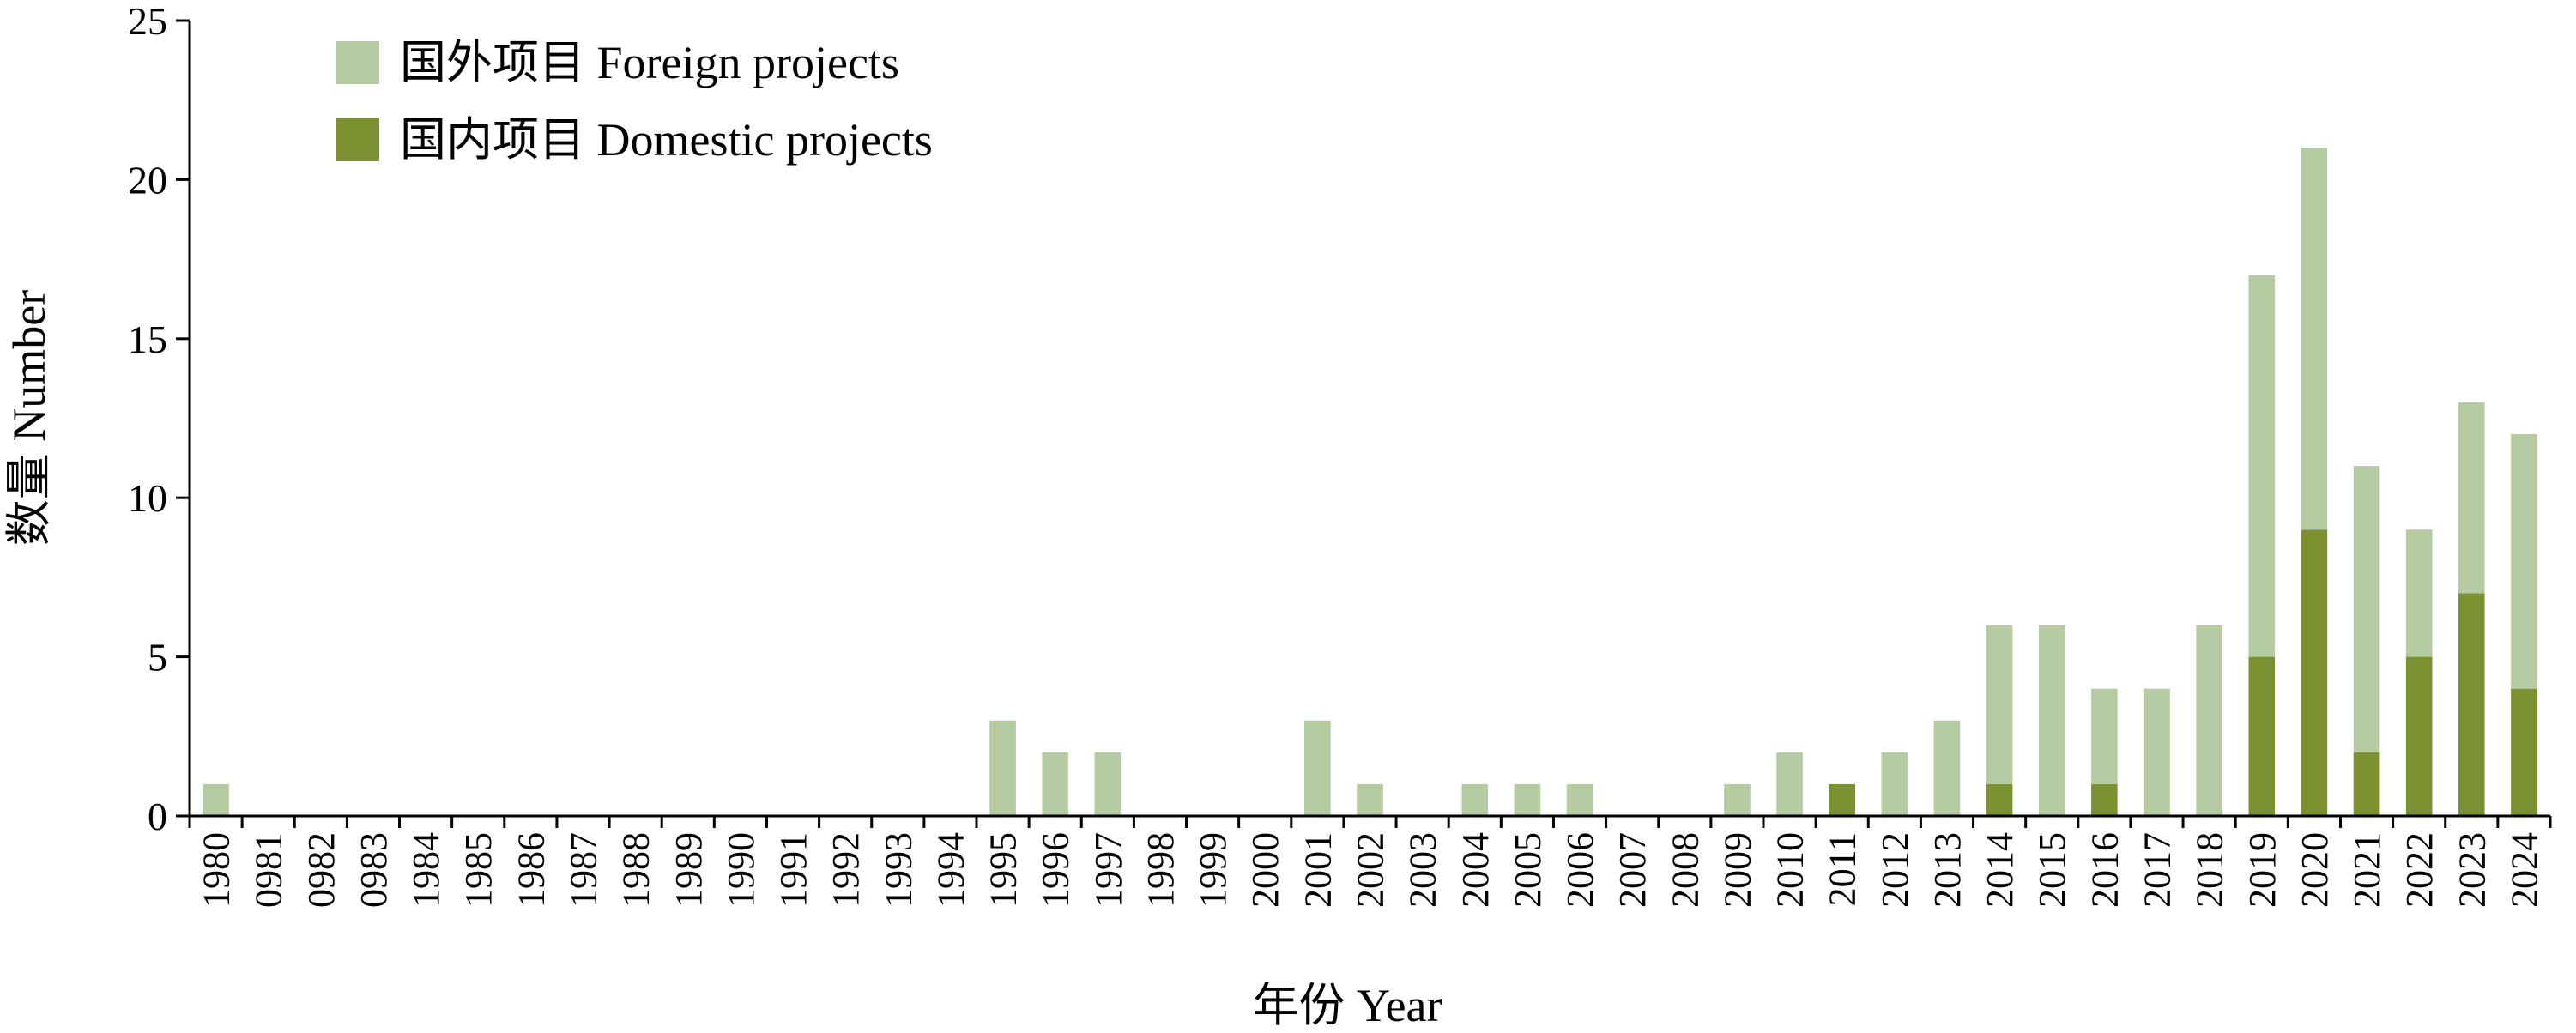 This screenshot has width=2576, height=1033. What do you see at coordinates (147, 21) in the screenshot?
I see `y-tick-label: 25` at bounding box center [147, 21].